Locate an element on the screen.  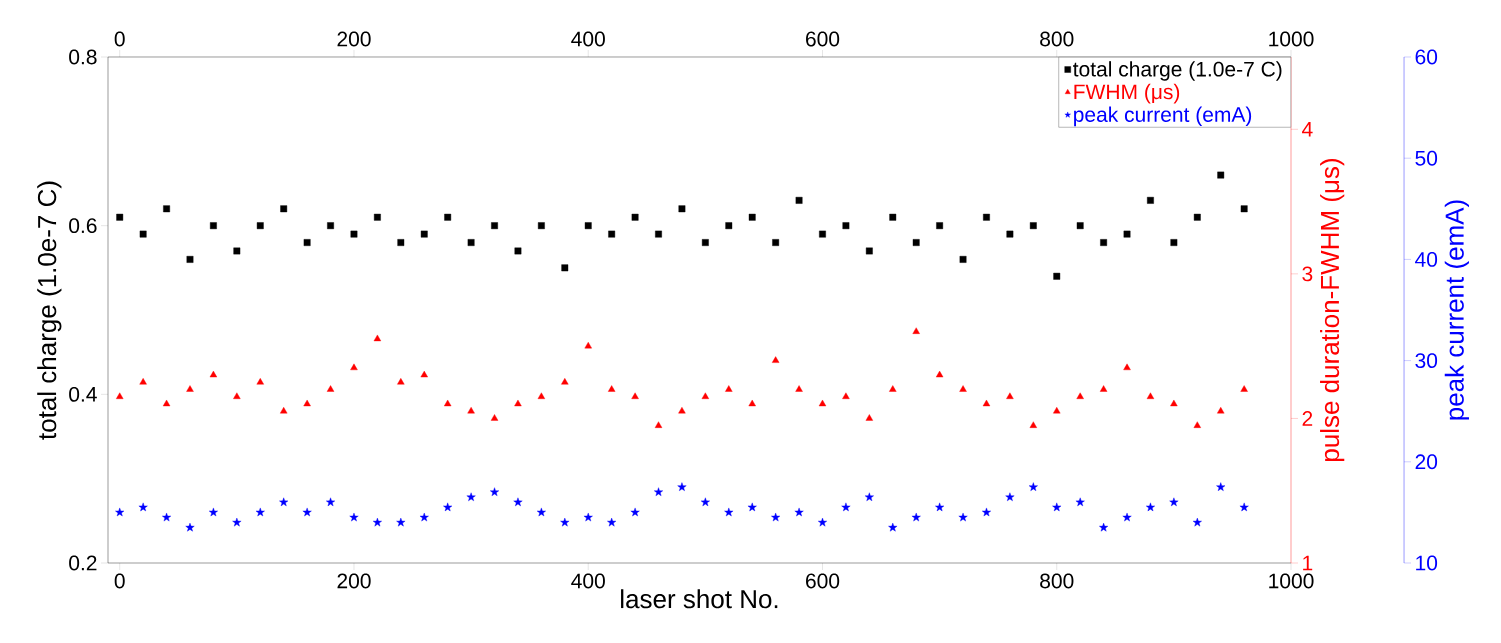
y2-tick-label: 2 is located at coordinates (1307, 418).